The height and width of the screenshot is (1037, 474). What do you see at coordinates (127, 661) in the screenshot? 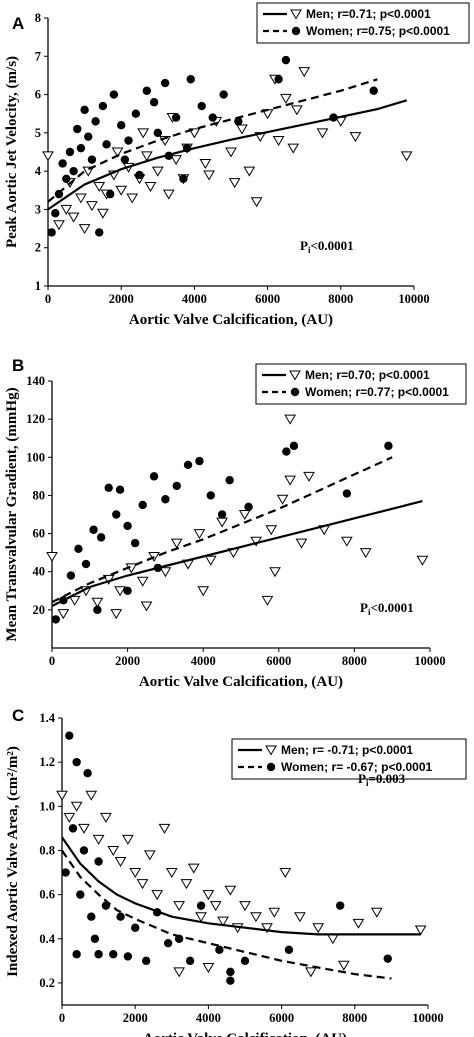
I see `x-tick-label: 2000` at bounding box center [127, 661].